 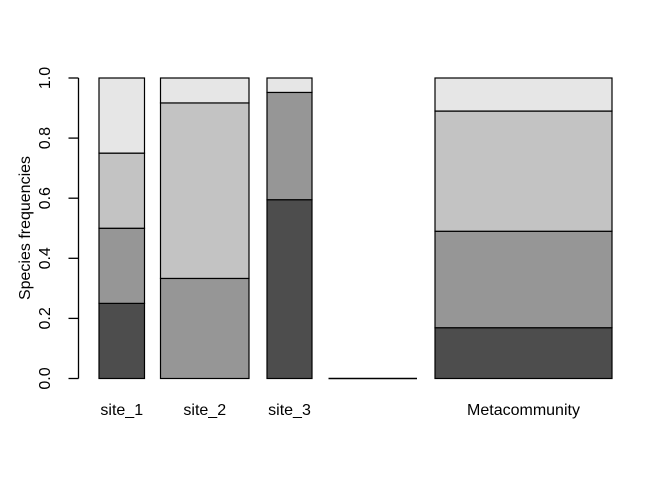 What do you see at coordinates (25, 228) in the screenshot?
I see `y-axis-title: Species frequencies` at bounding box center [25, 228].